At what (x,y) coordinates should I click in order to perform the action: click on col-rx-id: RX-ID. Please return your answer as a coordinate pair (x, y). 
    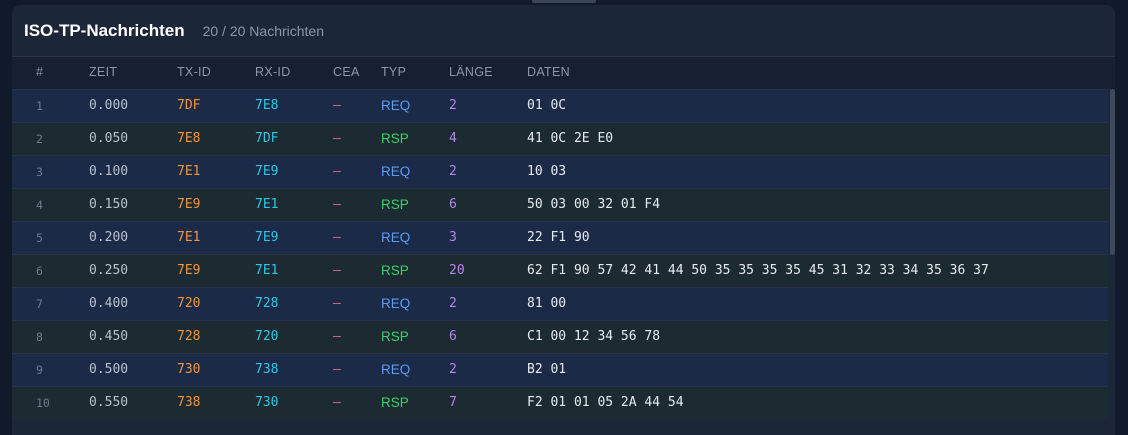
    Looking at the image, I should click on (273, 72).